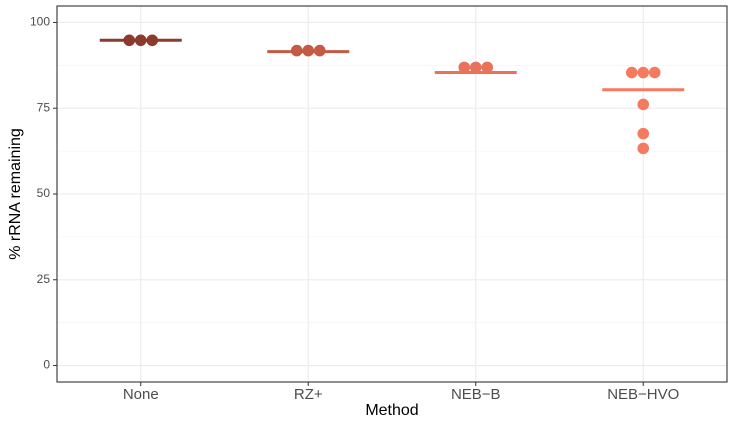 Image resolution: width=735 pixels, height=424 pixels. I want to click on x-tick-label: None, so click(141, 394).